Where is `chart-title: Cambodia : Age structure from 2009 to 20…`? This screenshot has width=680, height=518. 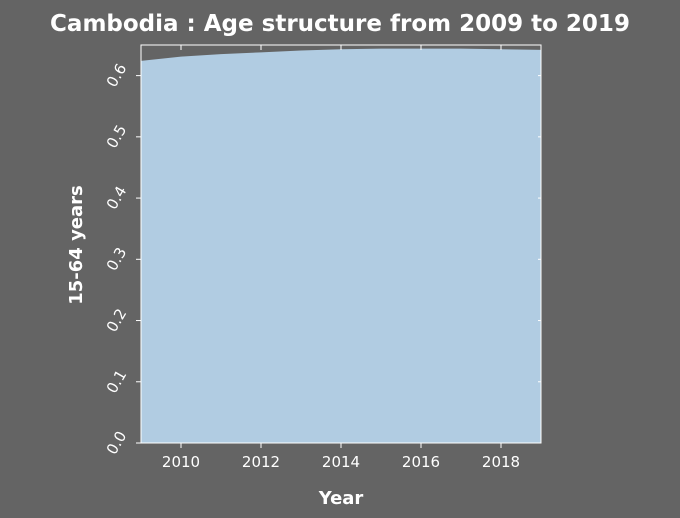
chart-title: Cambodia : Age structure from 2009 to 20… is located at coordinates (340, 24).